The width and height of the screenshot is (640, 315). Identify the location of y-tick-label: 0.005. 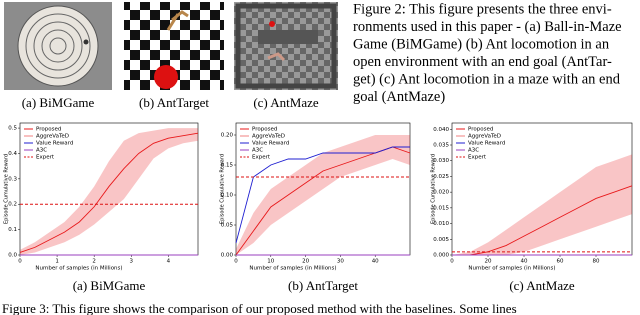
(441, 240).